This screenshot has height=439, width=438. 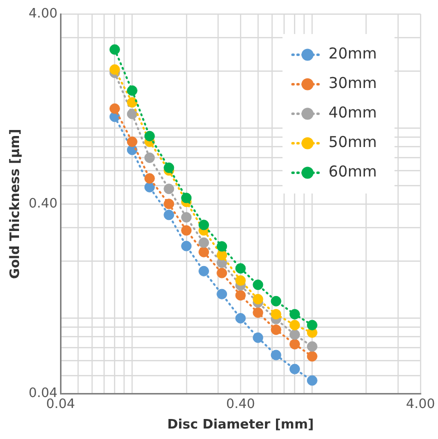 I want to click on y-axis-title: Gold Thickness [µm], so click(x=16, y=203).